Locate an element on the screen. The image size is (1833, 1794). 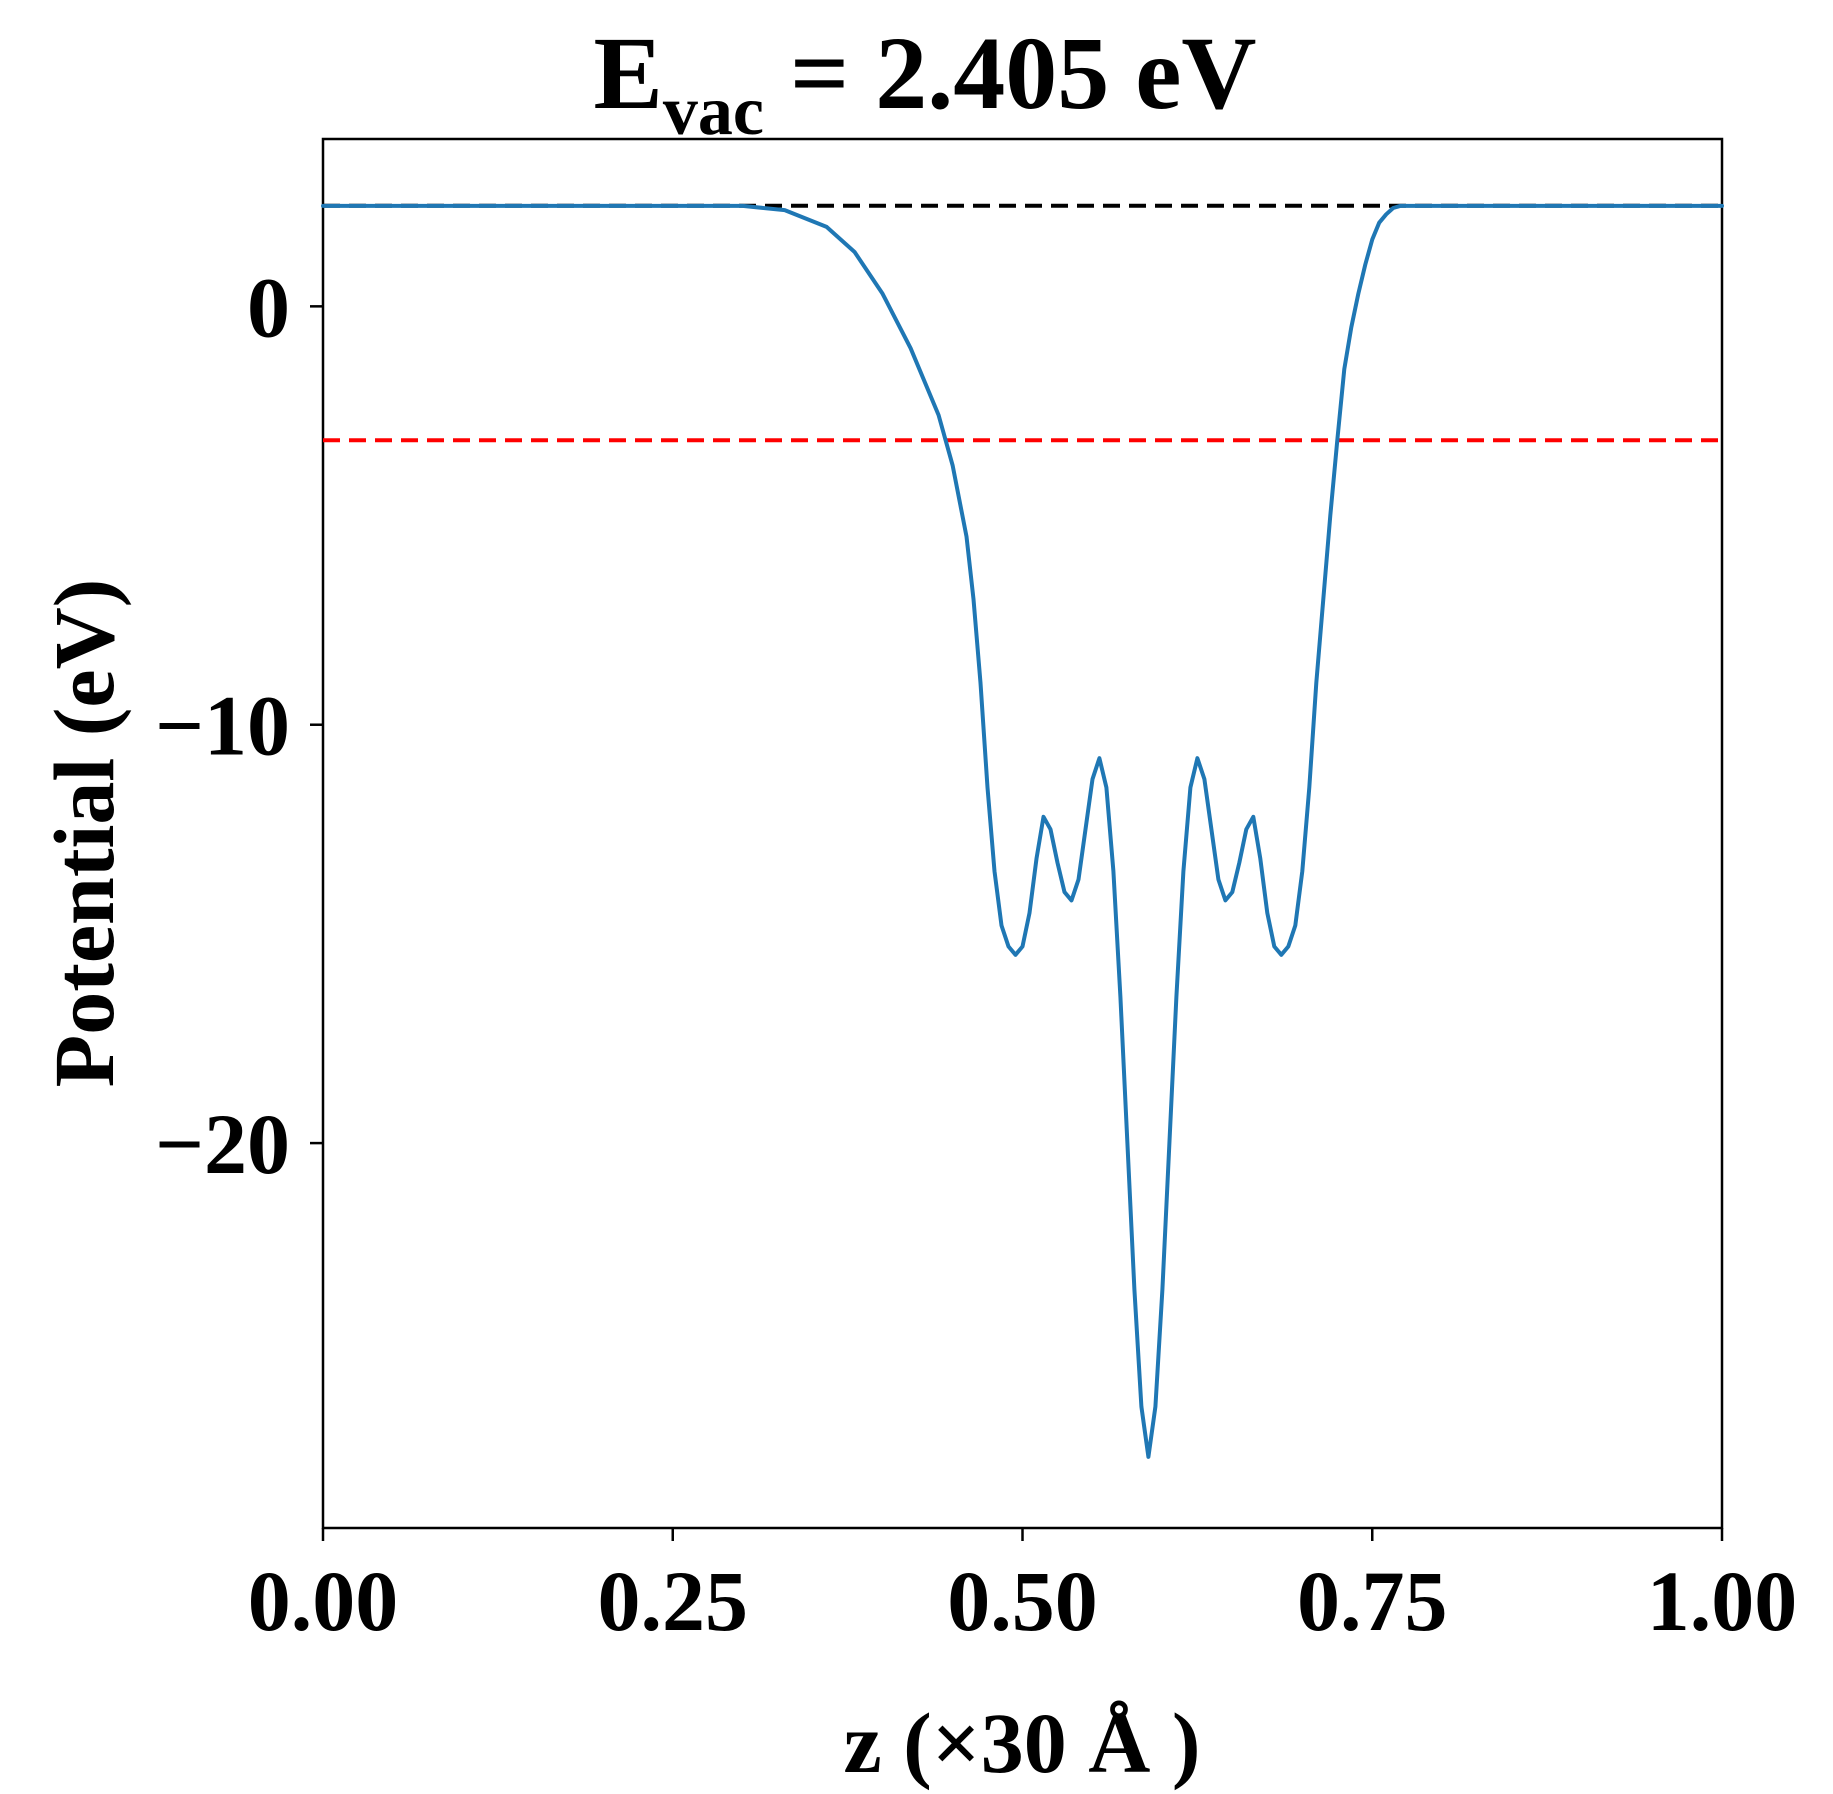
chart-title: Evac = 2.405 eV is located at coordinates (925, 83).